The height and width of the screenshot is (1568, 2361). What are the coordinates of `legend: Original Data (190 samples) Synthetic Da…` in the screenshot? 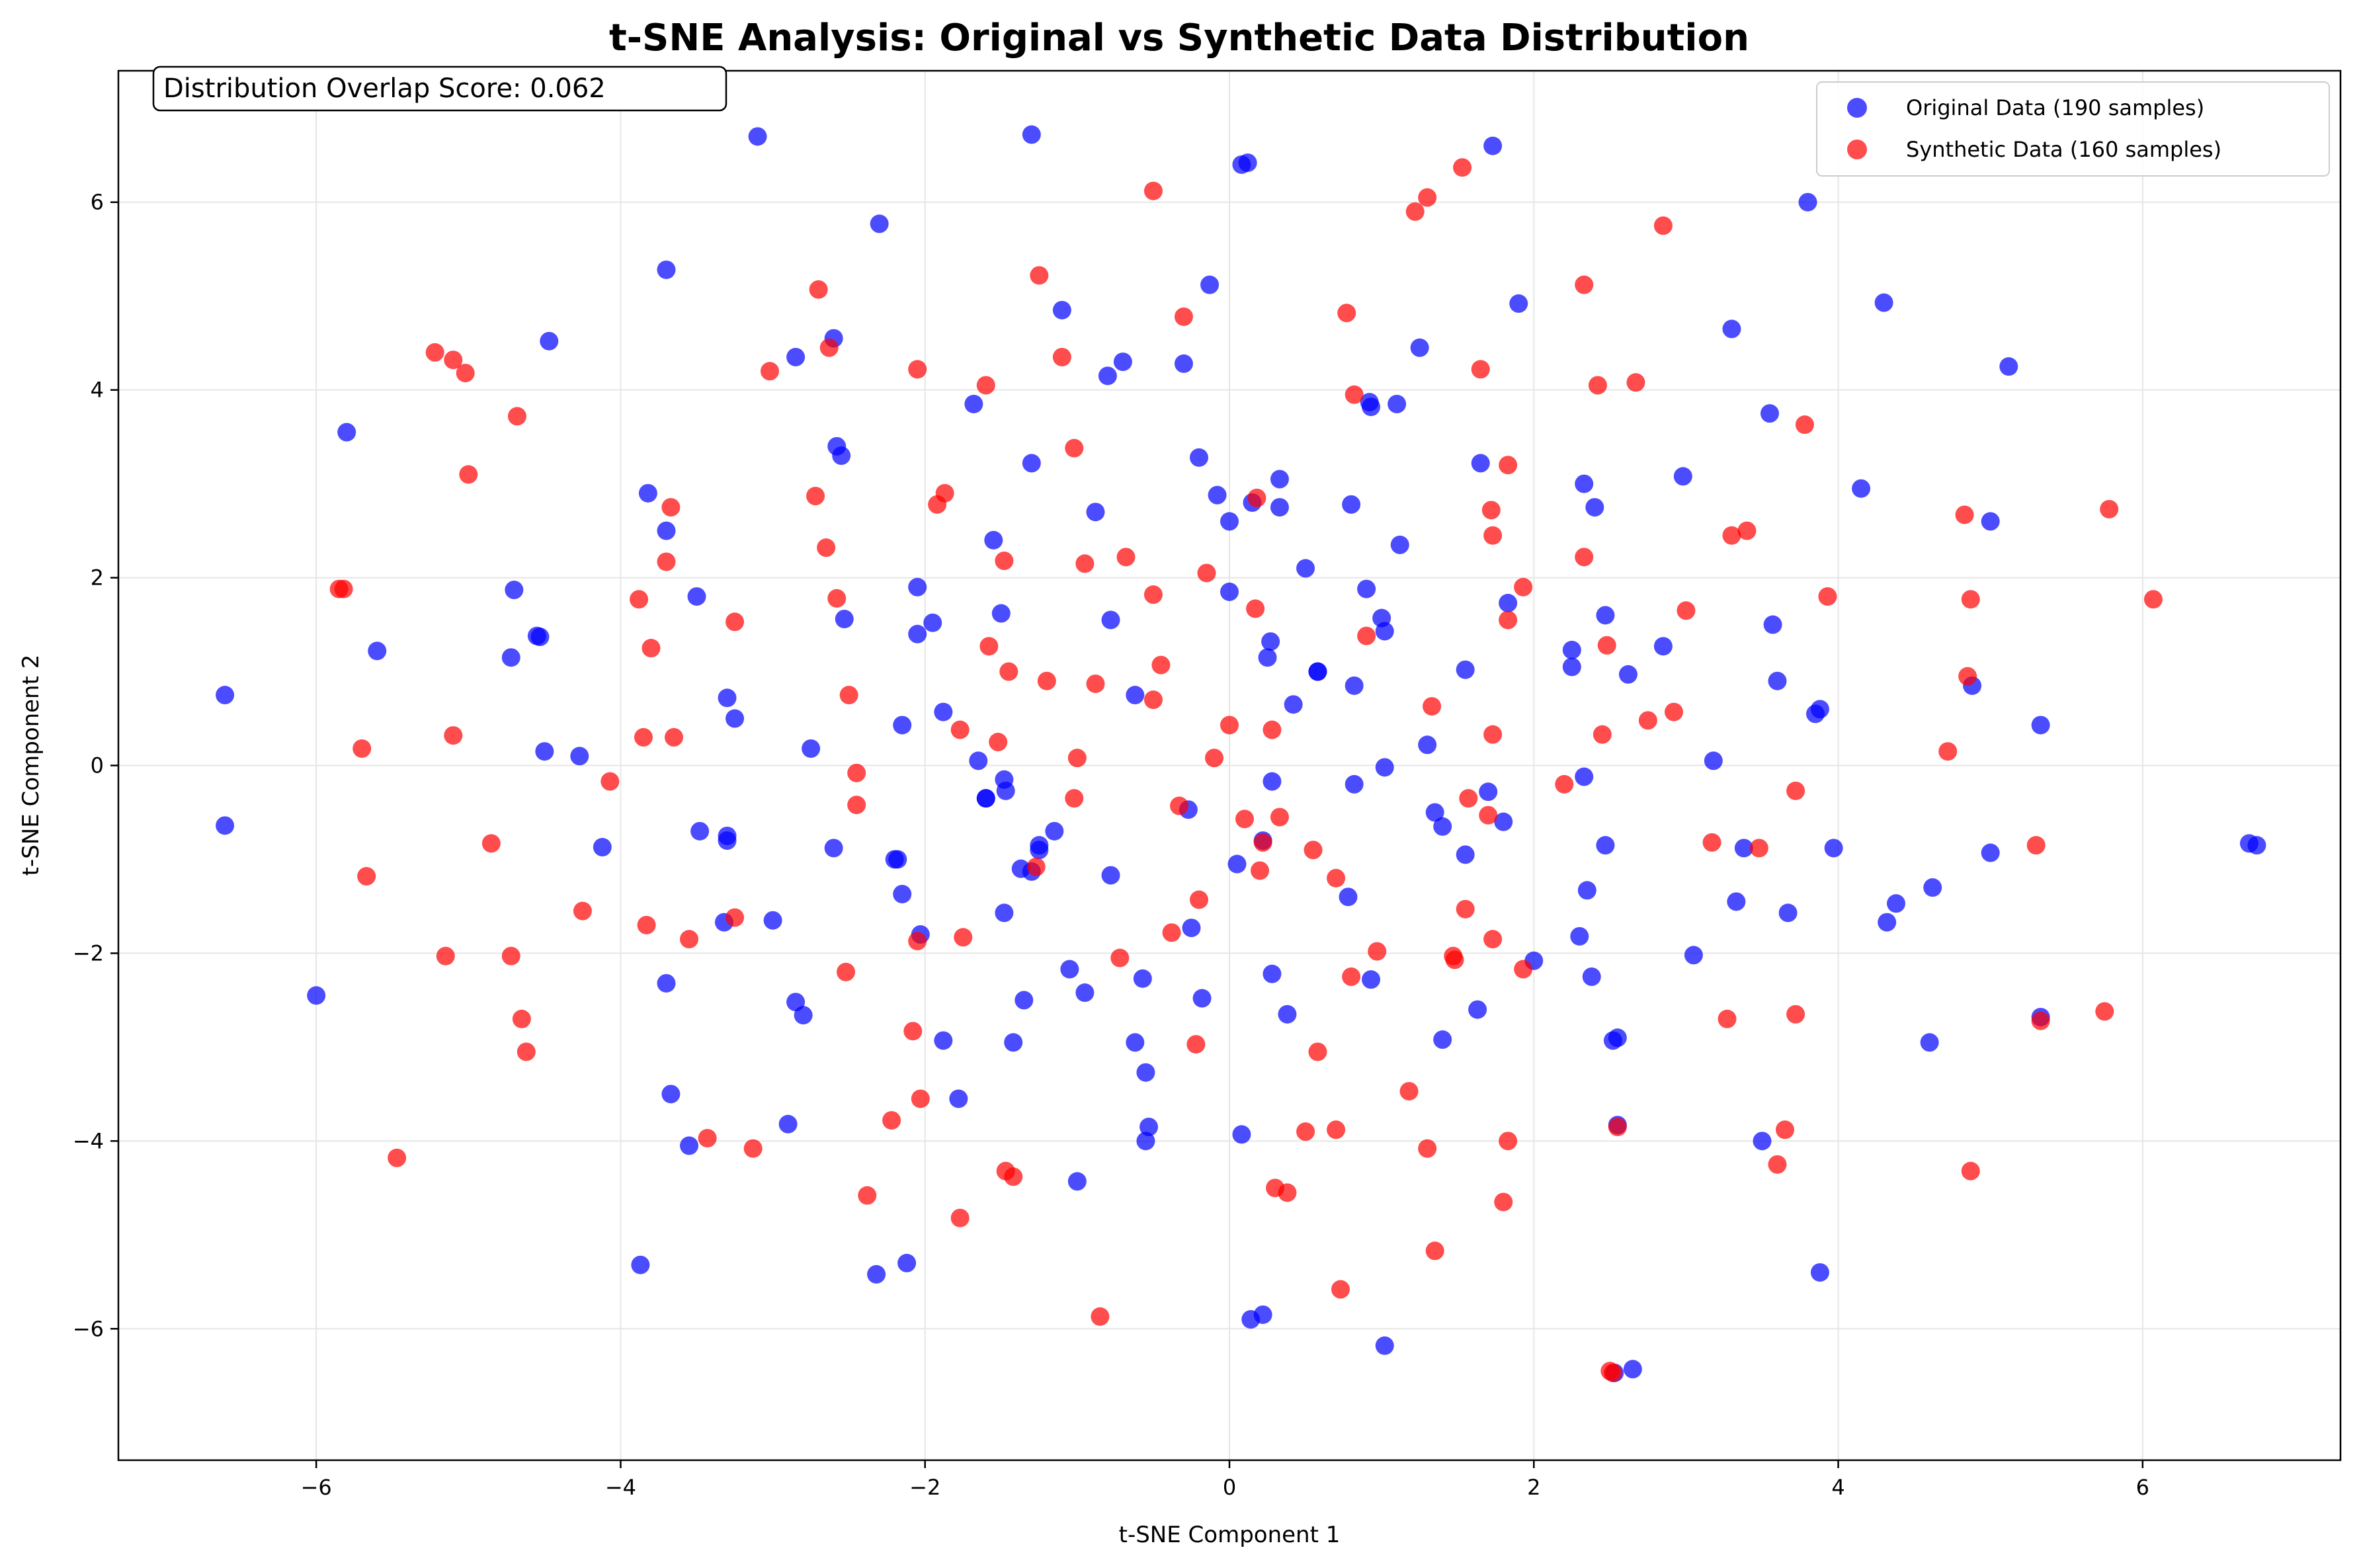 It's located at (2073, 129).